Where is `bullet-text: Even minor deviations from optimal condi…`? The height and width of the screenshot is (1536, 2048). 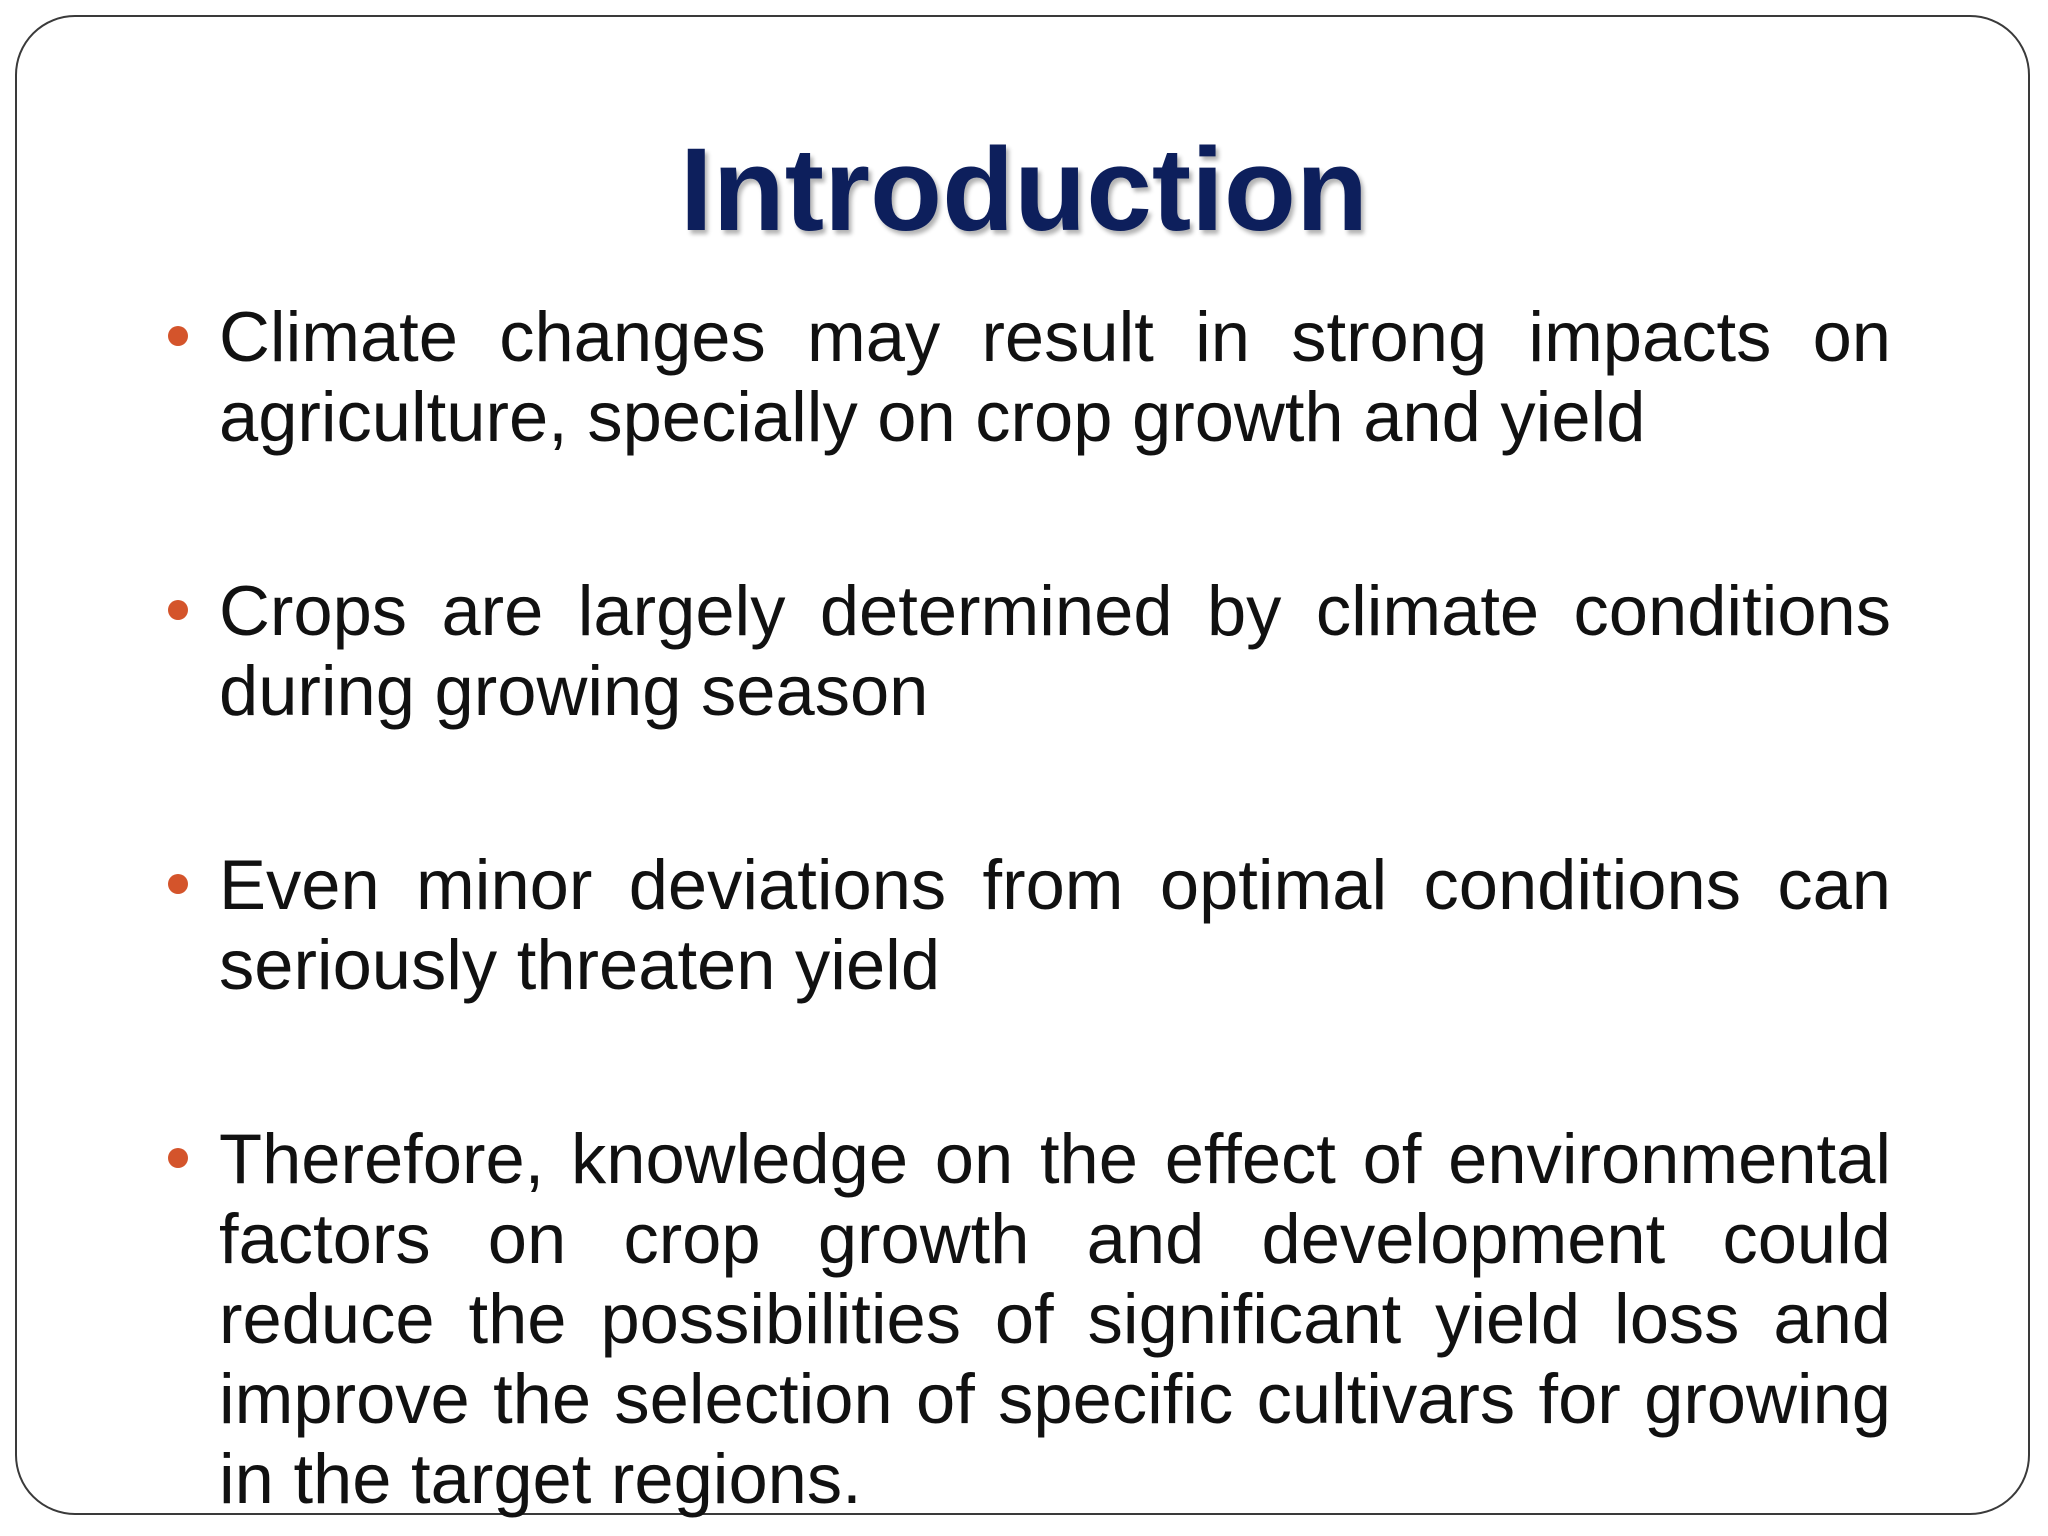
bullet-text: Even minor deviations from optimal condi… is located at coordinates (1055, 924).